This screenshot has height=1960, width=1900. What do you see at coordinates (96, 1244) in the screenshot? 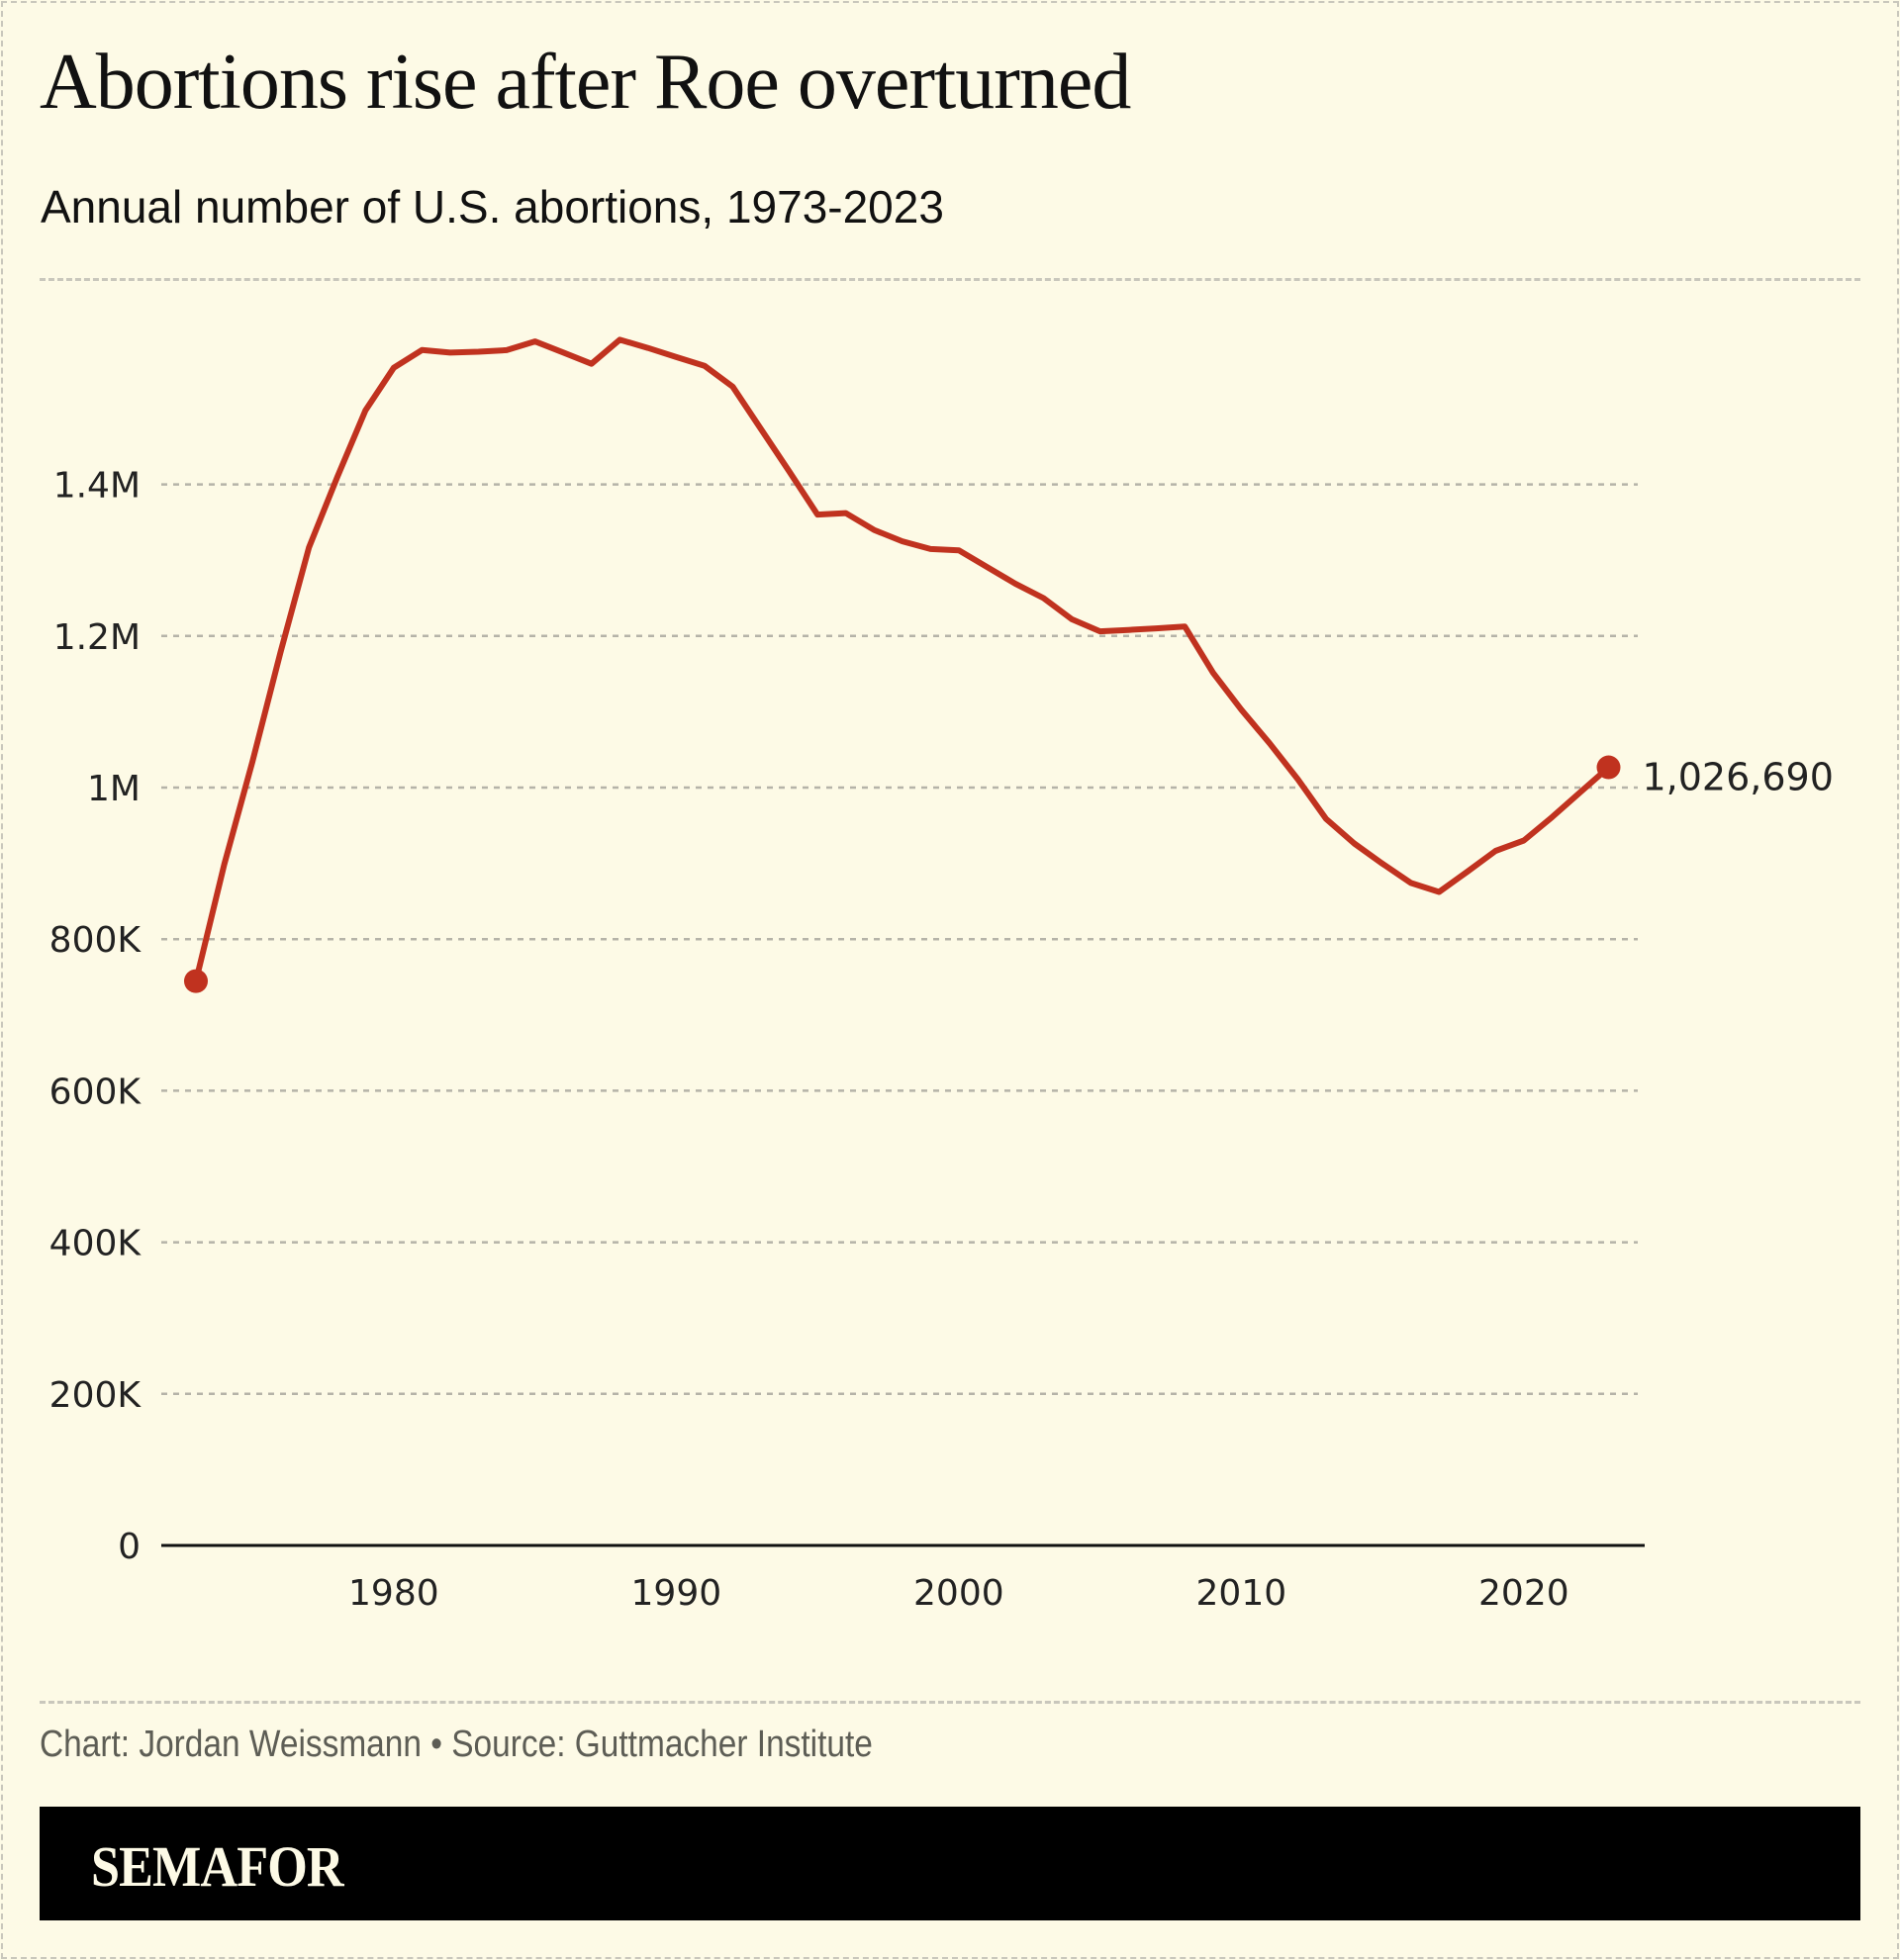
I see `y-tick-label: 400K` at bounding box center [96, 1244].